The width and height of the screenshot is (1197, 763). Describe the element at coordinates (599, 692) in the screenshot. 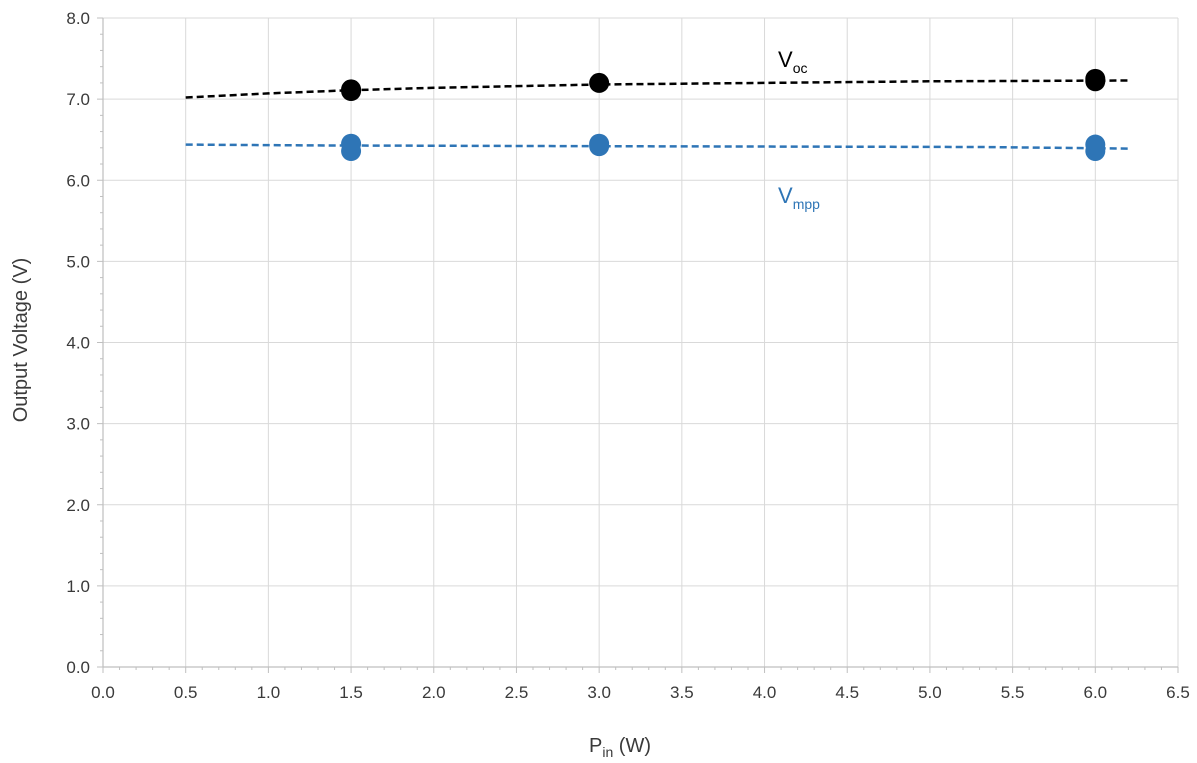

I see `x-tick-label: 3.0` at that location.